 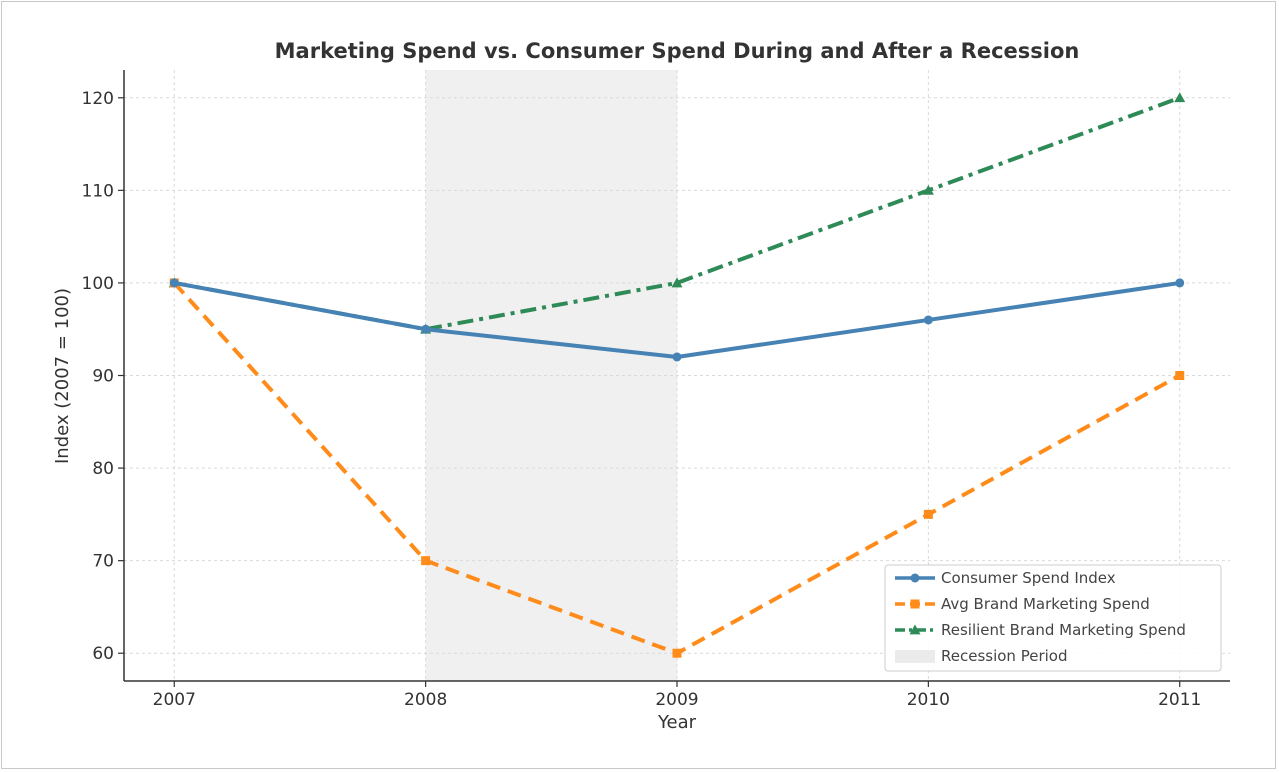 I want to click on legend-entry: Recession Period, so click(x=981, y=656).